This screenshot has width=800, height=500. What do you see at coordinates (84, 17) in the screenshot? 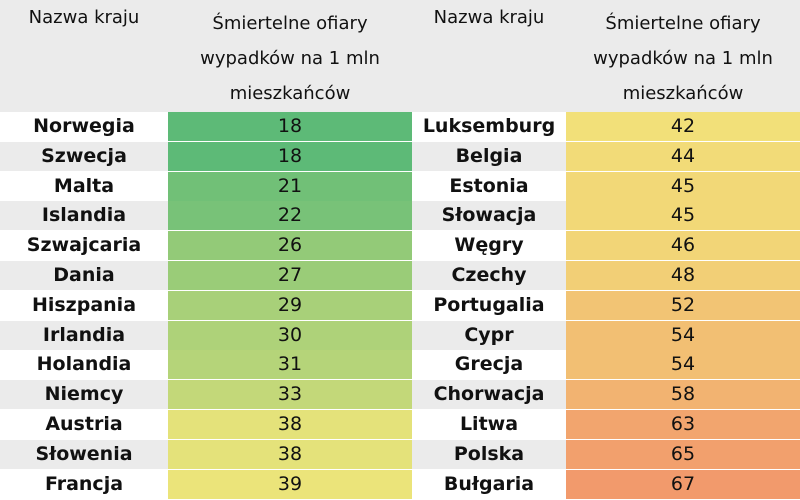
I see `header-country-left-label: Nazwa kraju` at bounding box center [84, 17].